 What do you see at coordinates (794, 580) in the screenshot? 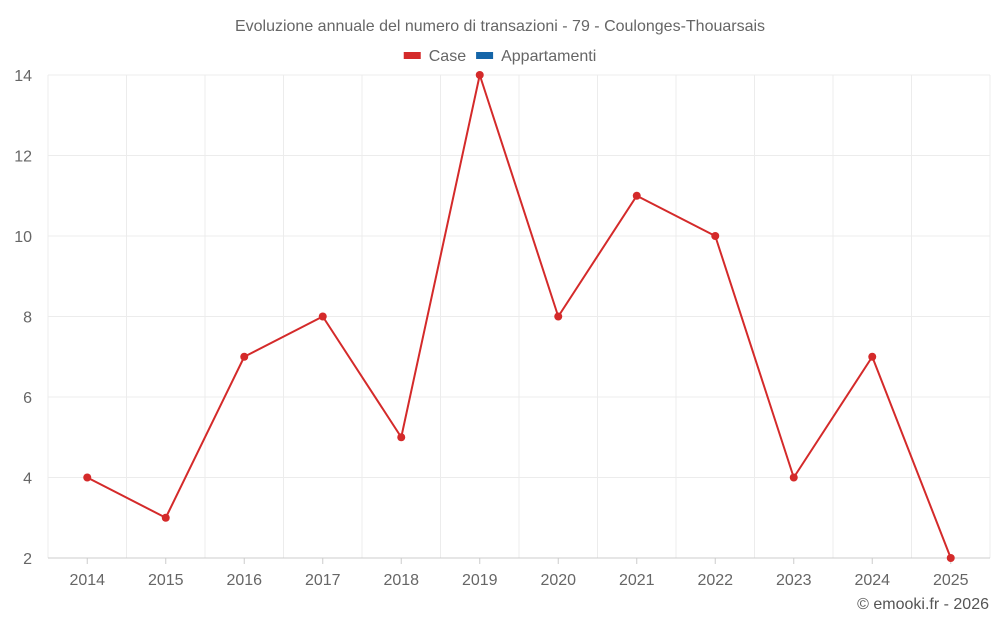
I see `x-tick-label: 2023` at bounding box center [794, 580].